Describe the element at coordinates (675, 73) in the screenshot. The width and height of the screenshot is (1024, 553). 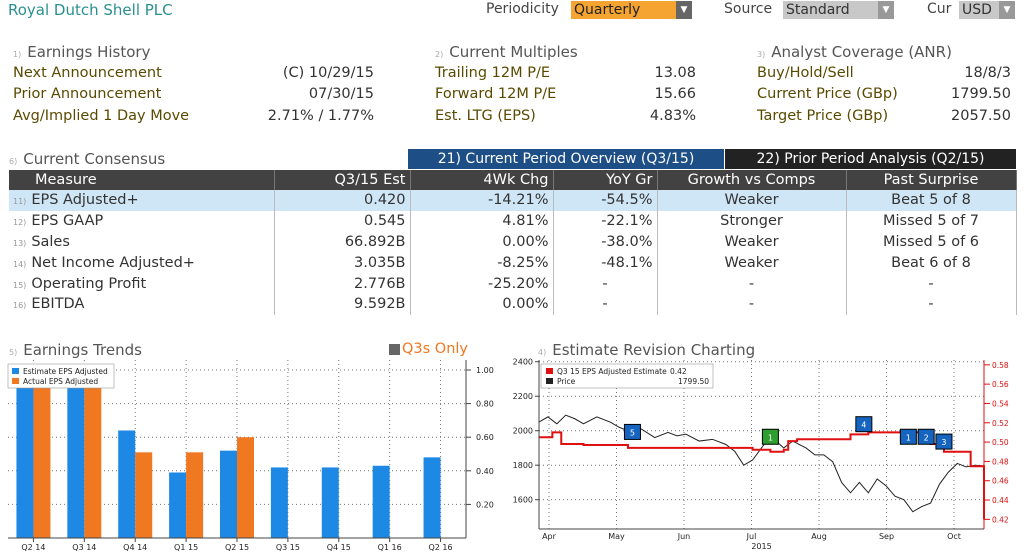
I see `cm-value: 13.08` at that location.